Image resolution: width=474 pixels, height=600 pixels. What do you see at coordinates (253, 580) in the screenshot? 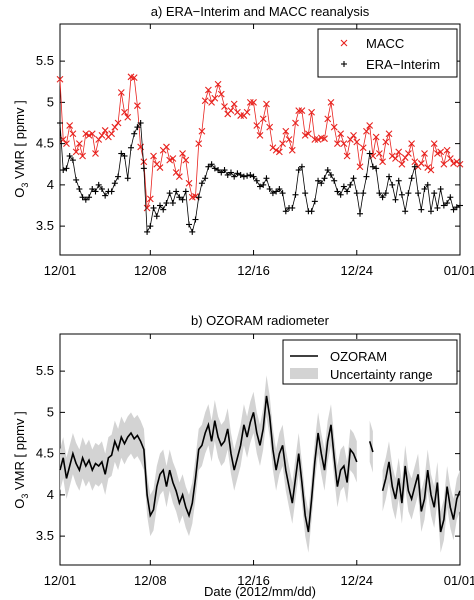
I see `panel-b-x-tick-label: 12/16` at bounding box center [253, 580].